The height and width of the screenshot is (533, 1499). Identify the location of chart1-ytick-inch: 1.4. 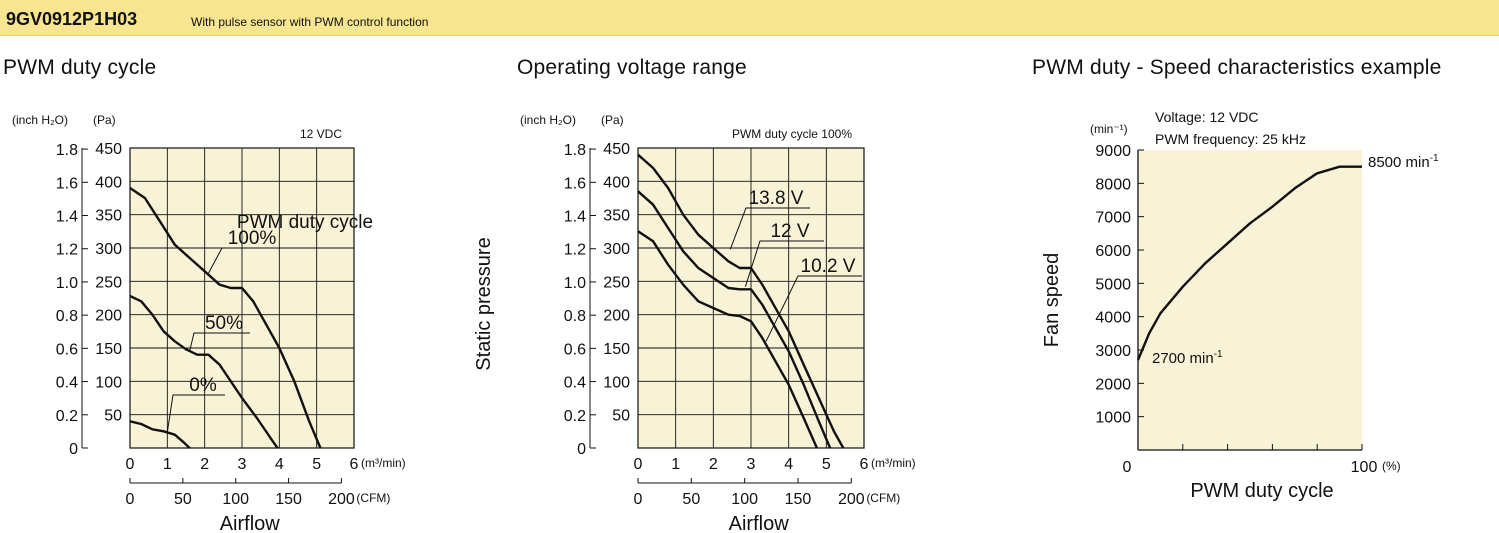
(67, 217).